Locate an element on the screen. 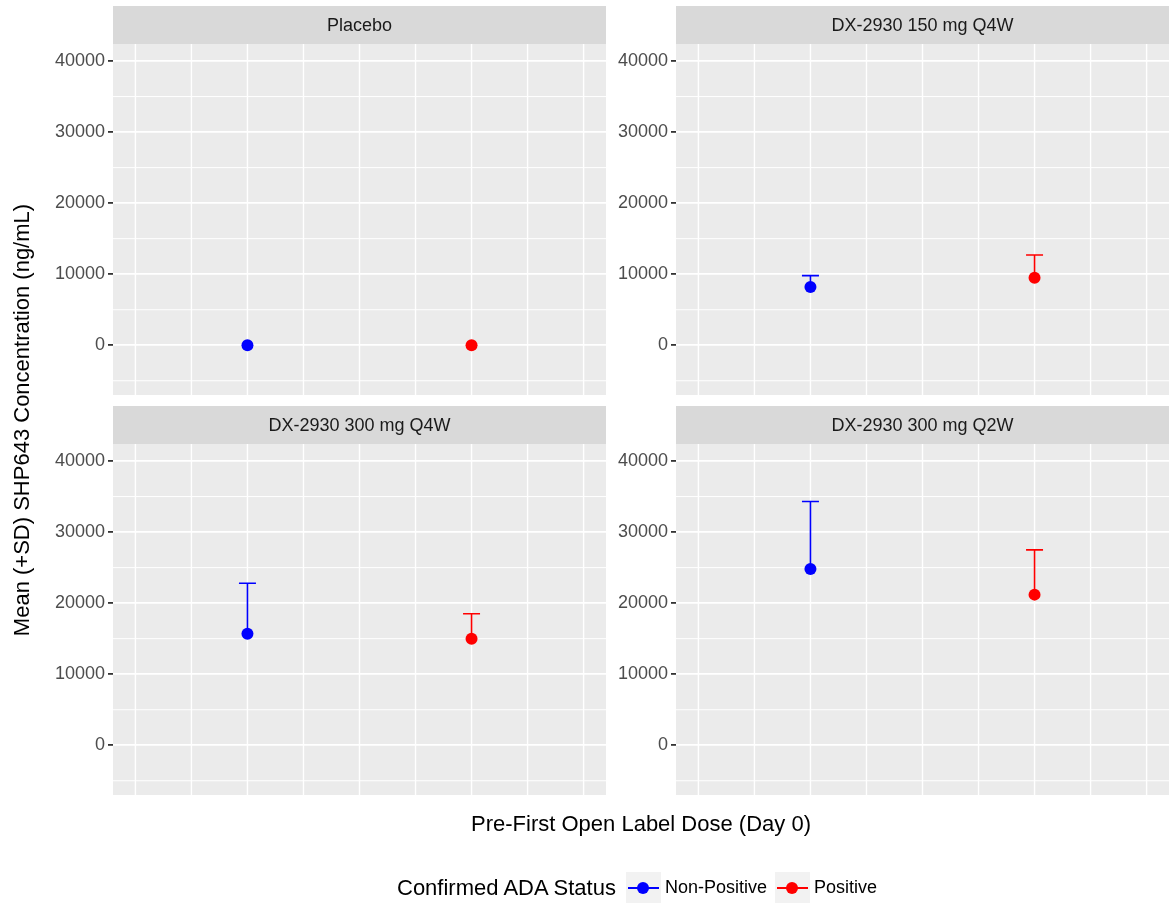  x-axis-title: Pre-First Open Label Dose (Day 0) is located at coordinates (641, 824).